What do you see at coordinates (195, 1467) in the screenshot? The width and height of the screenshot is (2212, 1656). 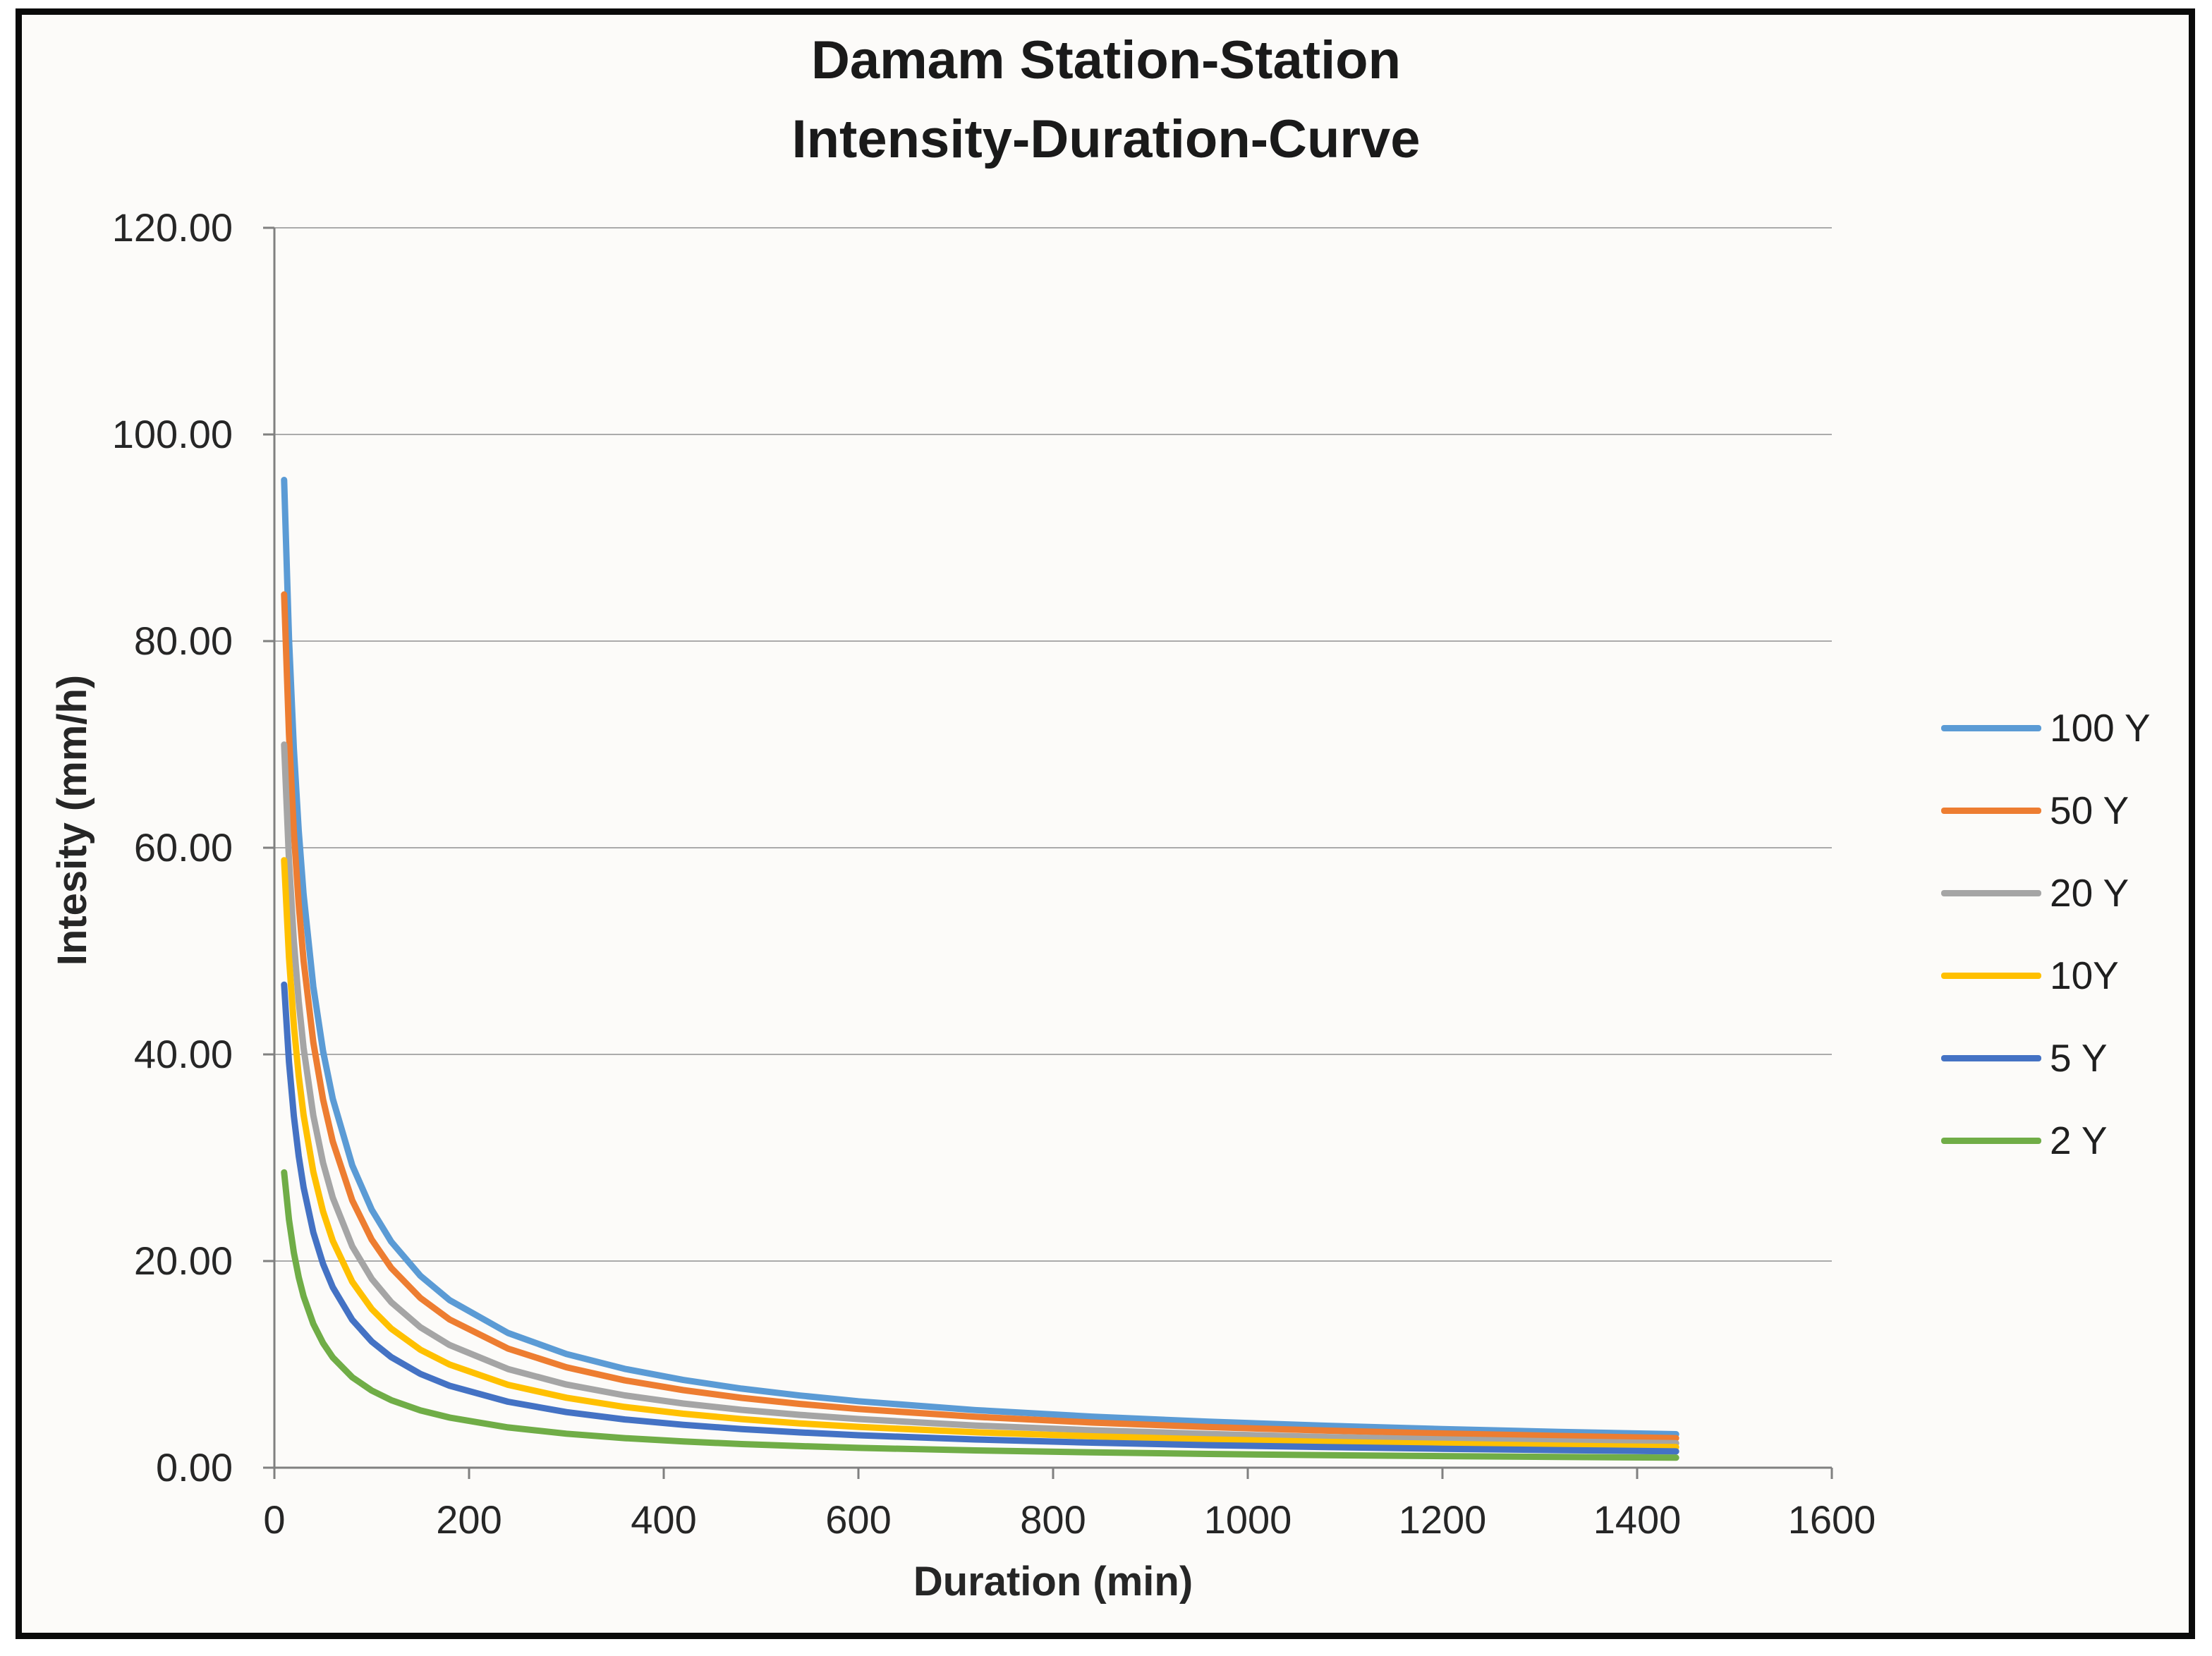 I see `y-tick-label-0: 0.00` at bounding box center [195, 1467].